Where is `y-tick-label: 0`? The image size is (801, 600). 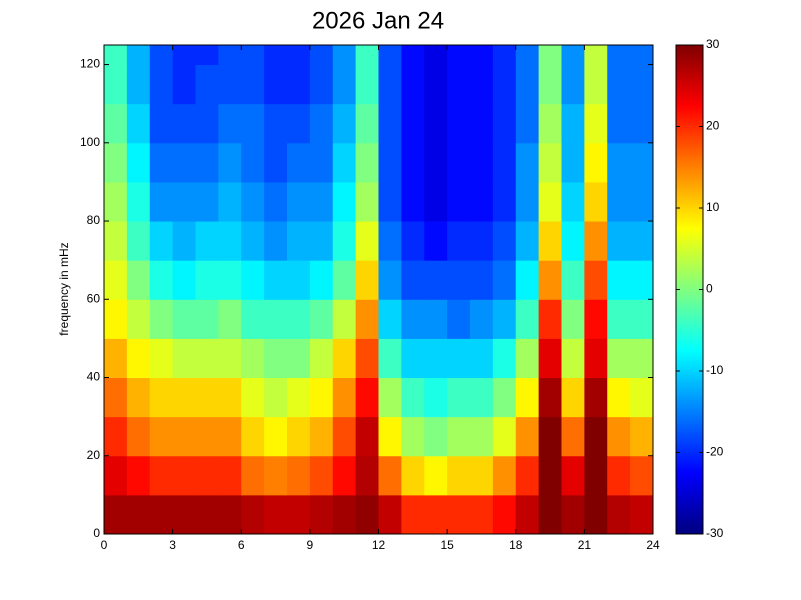 y-tick-label: 0 is located at coordinates (96, 533).